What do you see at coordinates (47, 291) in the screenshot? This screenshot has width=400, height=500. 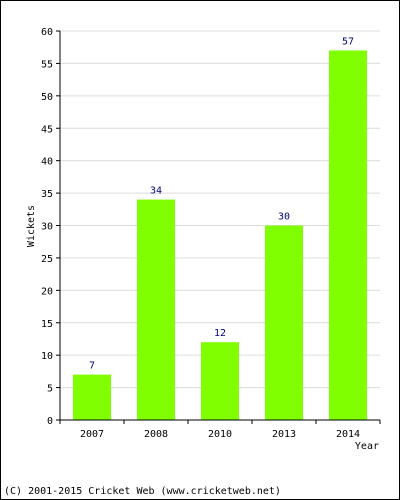 I see `y-tick-label: 20` at bounding box center [47, 291].